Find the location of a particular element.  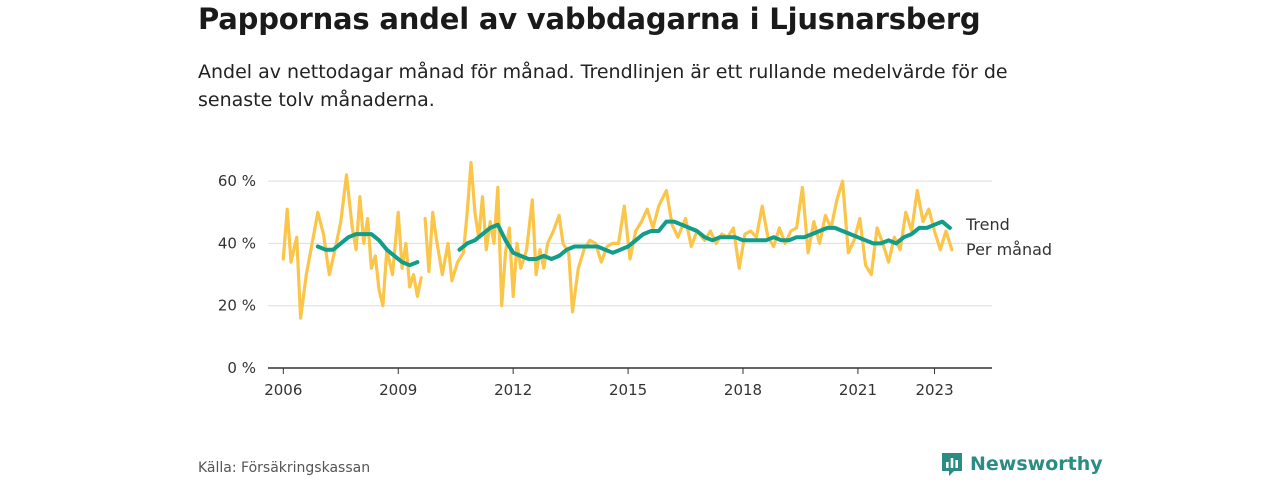

x-tick-label: 2023 is located at coordinates (934, 390).